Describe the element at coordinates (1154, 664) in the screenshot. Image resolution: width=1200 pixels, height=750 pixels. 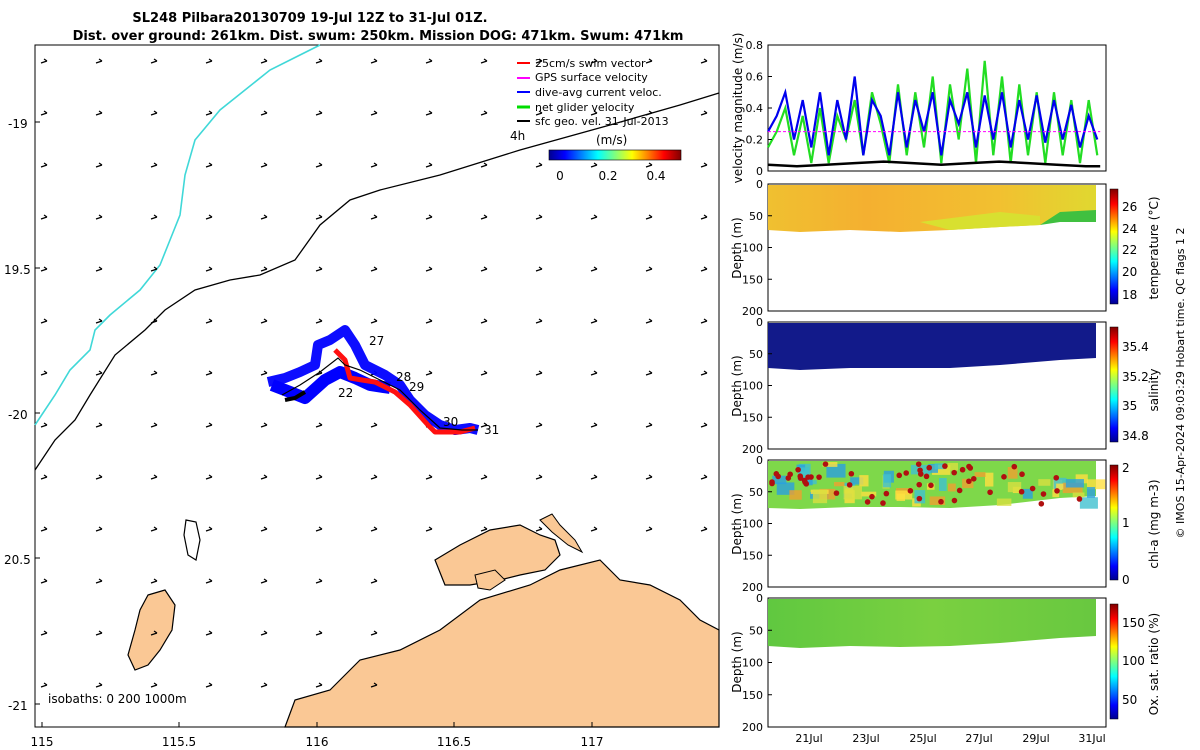
I see `oxygen-cbar-label: Ox. sat. ratio (%)` at that location.